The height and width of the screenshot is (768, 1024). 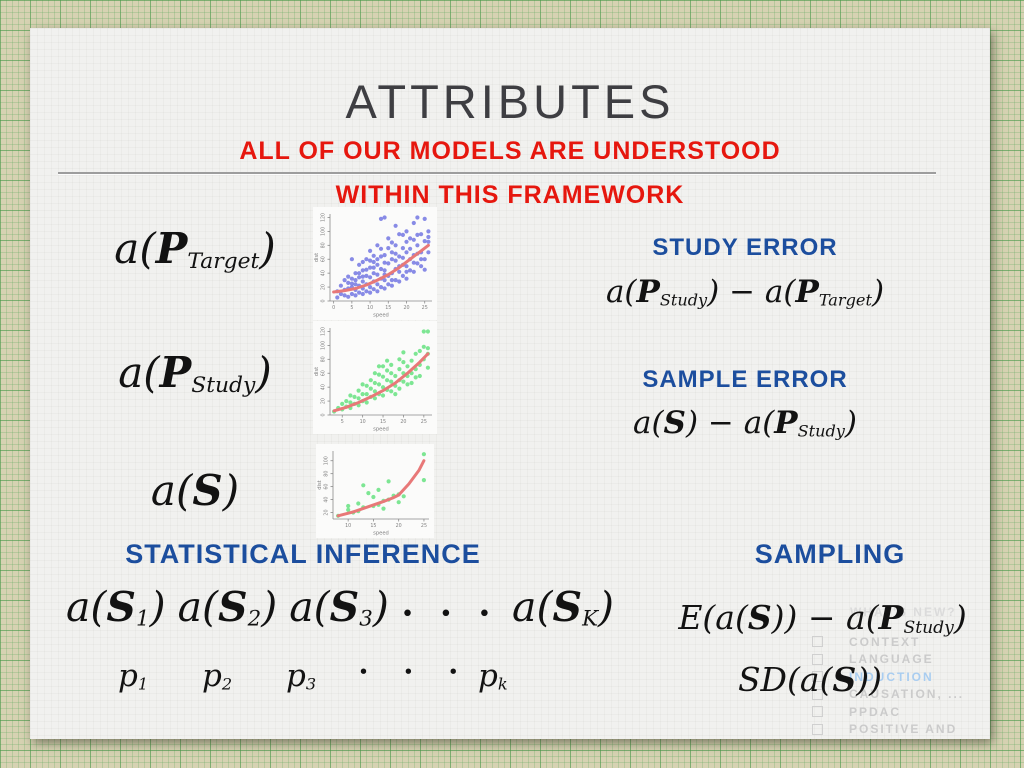 What do you see at coordinates (745, 379) in the screenshot?
I see `sample-error-heading: SAMPLE ERROR` at bounding box center [745, 379].